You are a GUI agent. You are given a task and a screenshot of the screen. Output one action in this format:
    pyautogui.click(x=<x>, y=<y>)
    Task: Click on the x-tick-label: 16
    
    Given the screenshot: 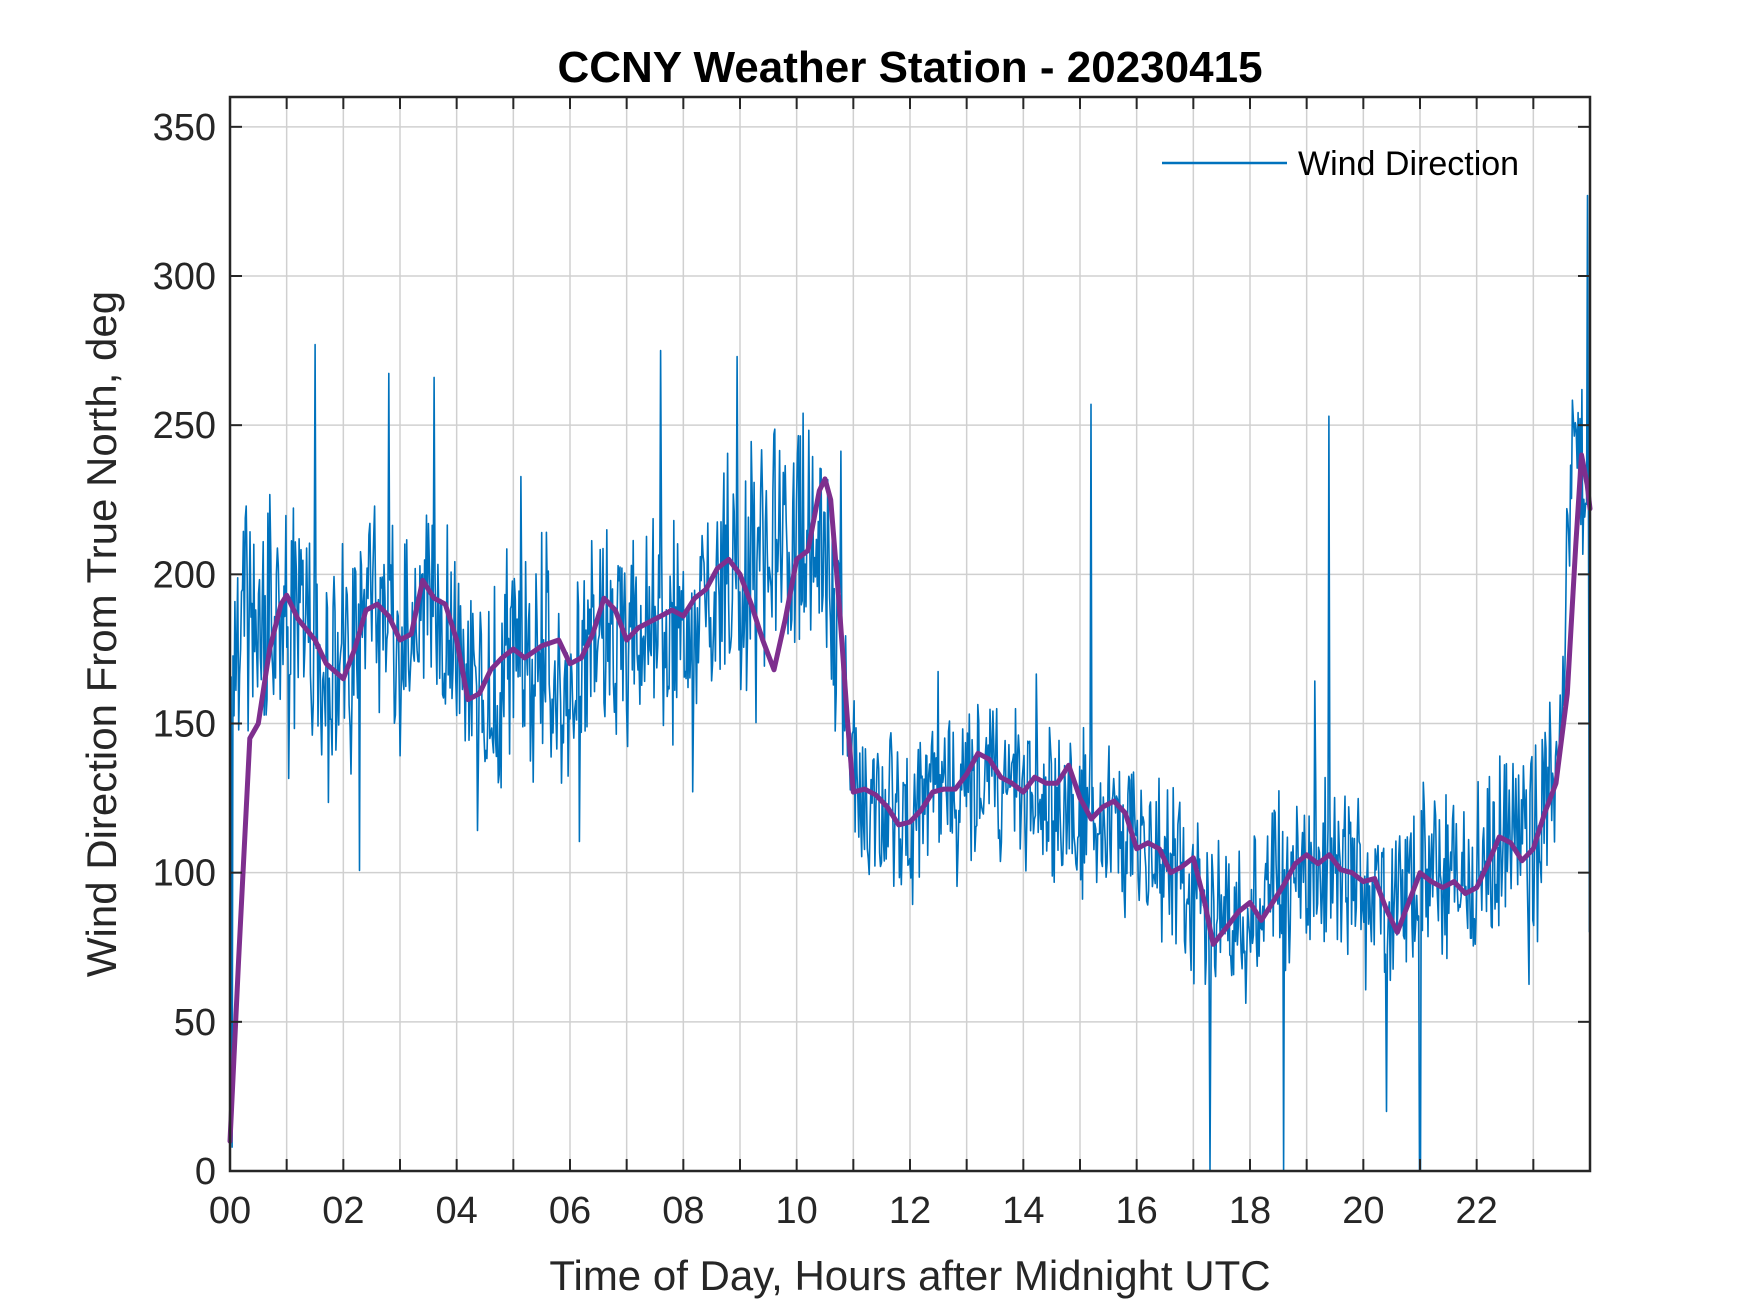 What is the action you would take?
    pyautogui.click(x=1137, y=1211)
    